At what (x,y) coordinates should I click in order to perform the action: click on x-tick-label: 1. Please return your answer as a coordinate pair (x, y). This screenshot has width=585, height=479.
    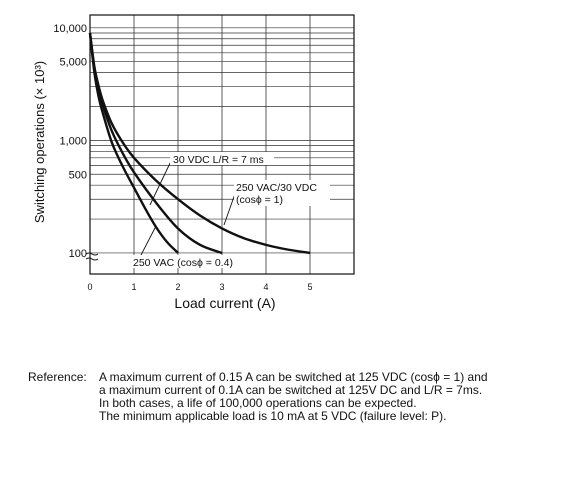
    Looking at the image, I should click on (133, 287).